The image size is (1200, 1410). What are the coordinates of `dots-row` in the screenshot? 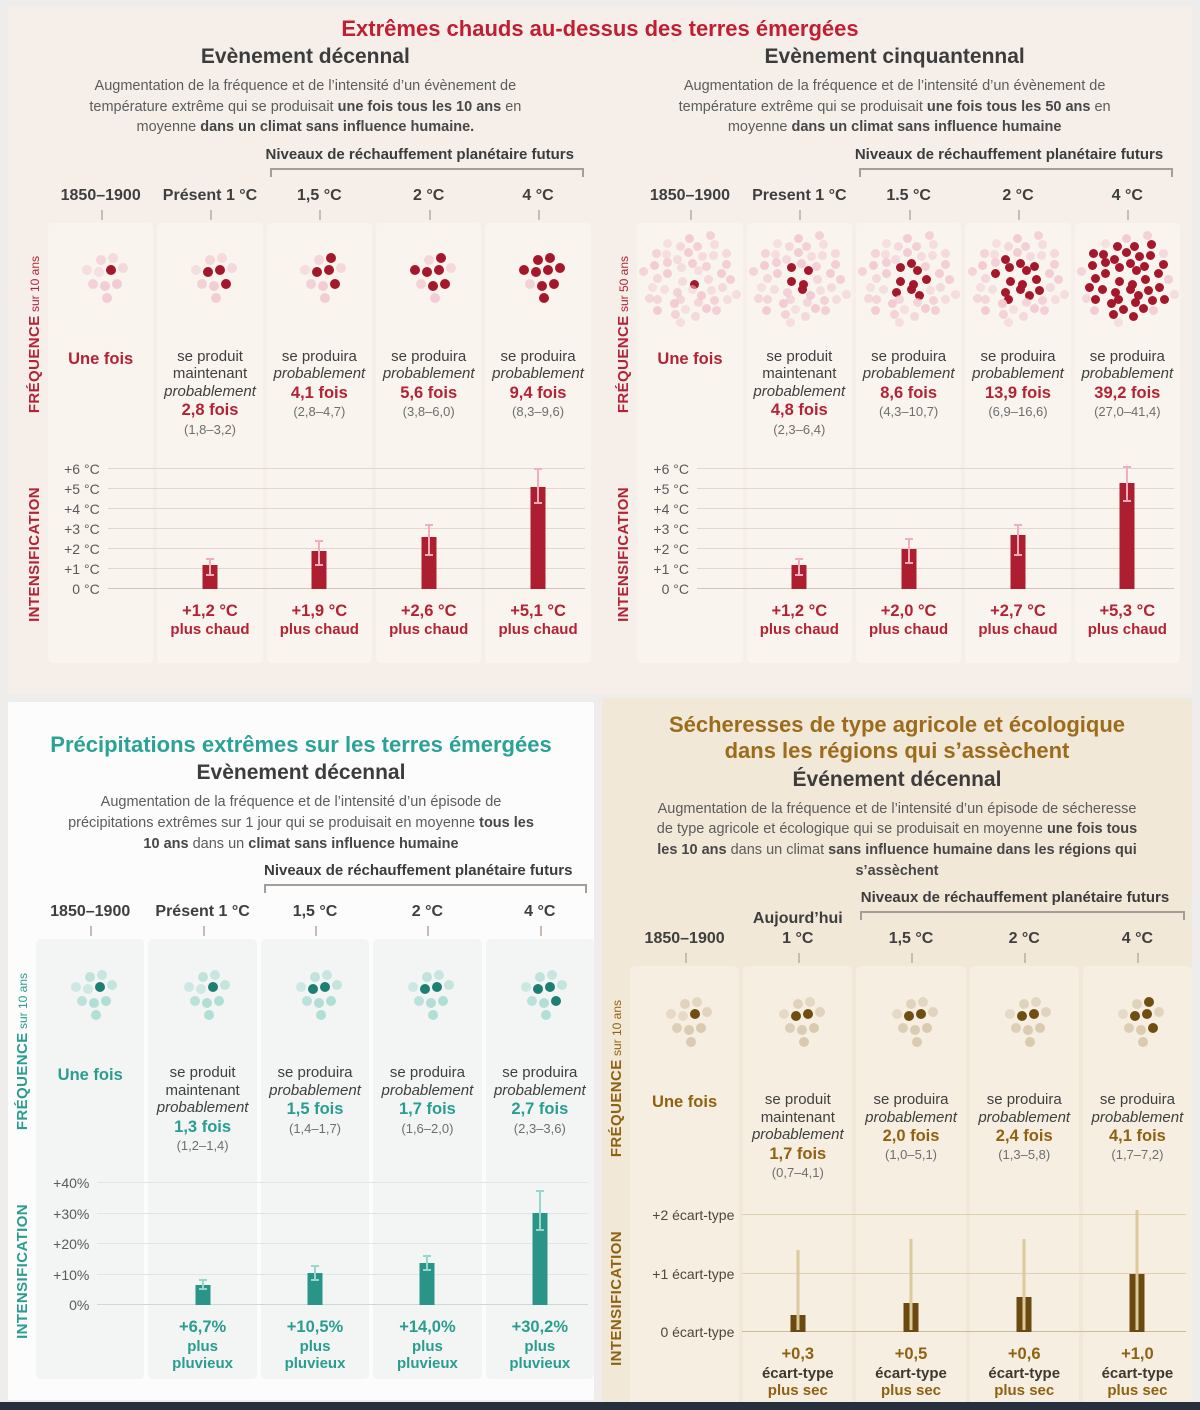 It's located at (315, 998).